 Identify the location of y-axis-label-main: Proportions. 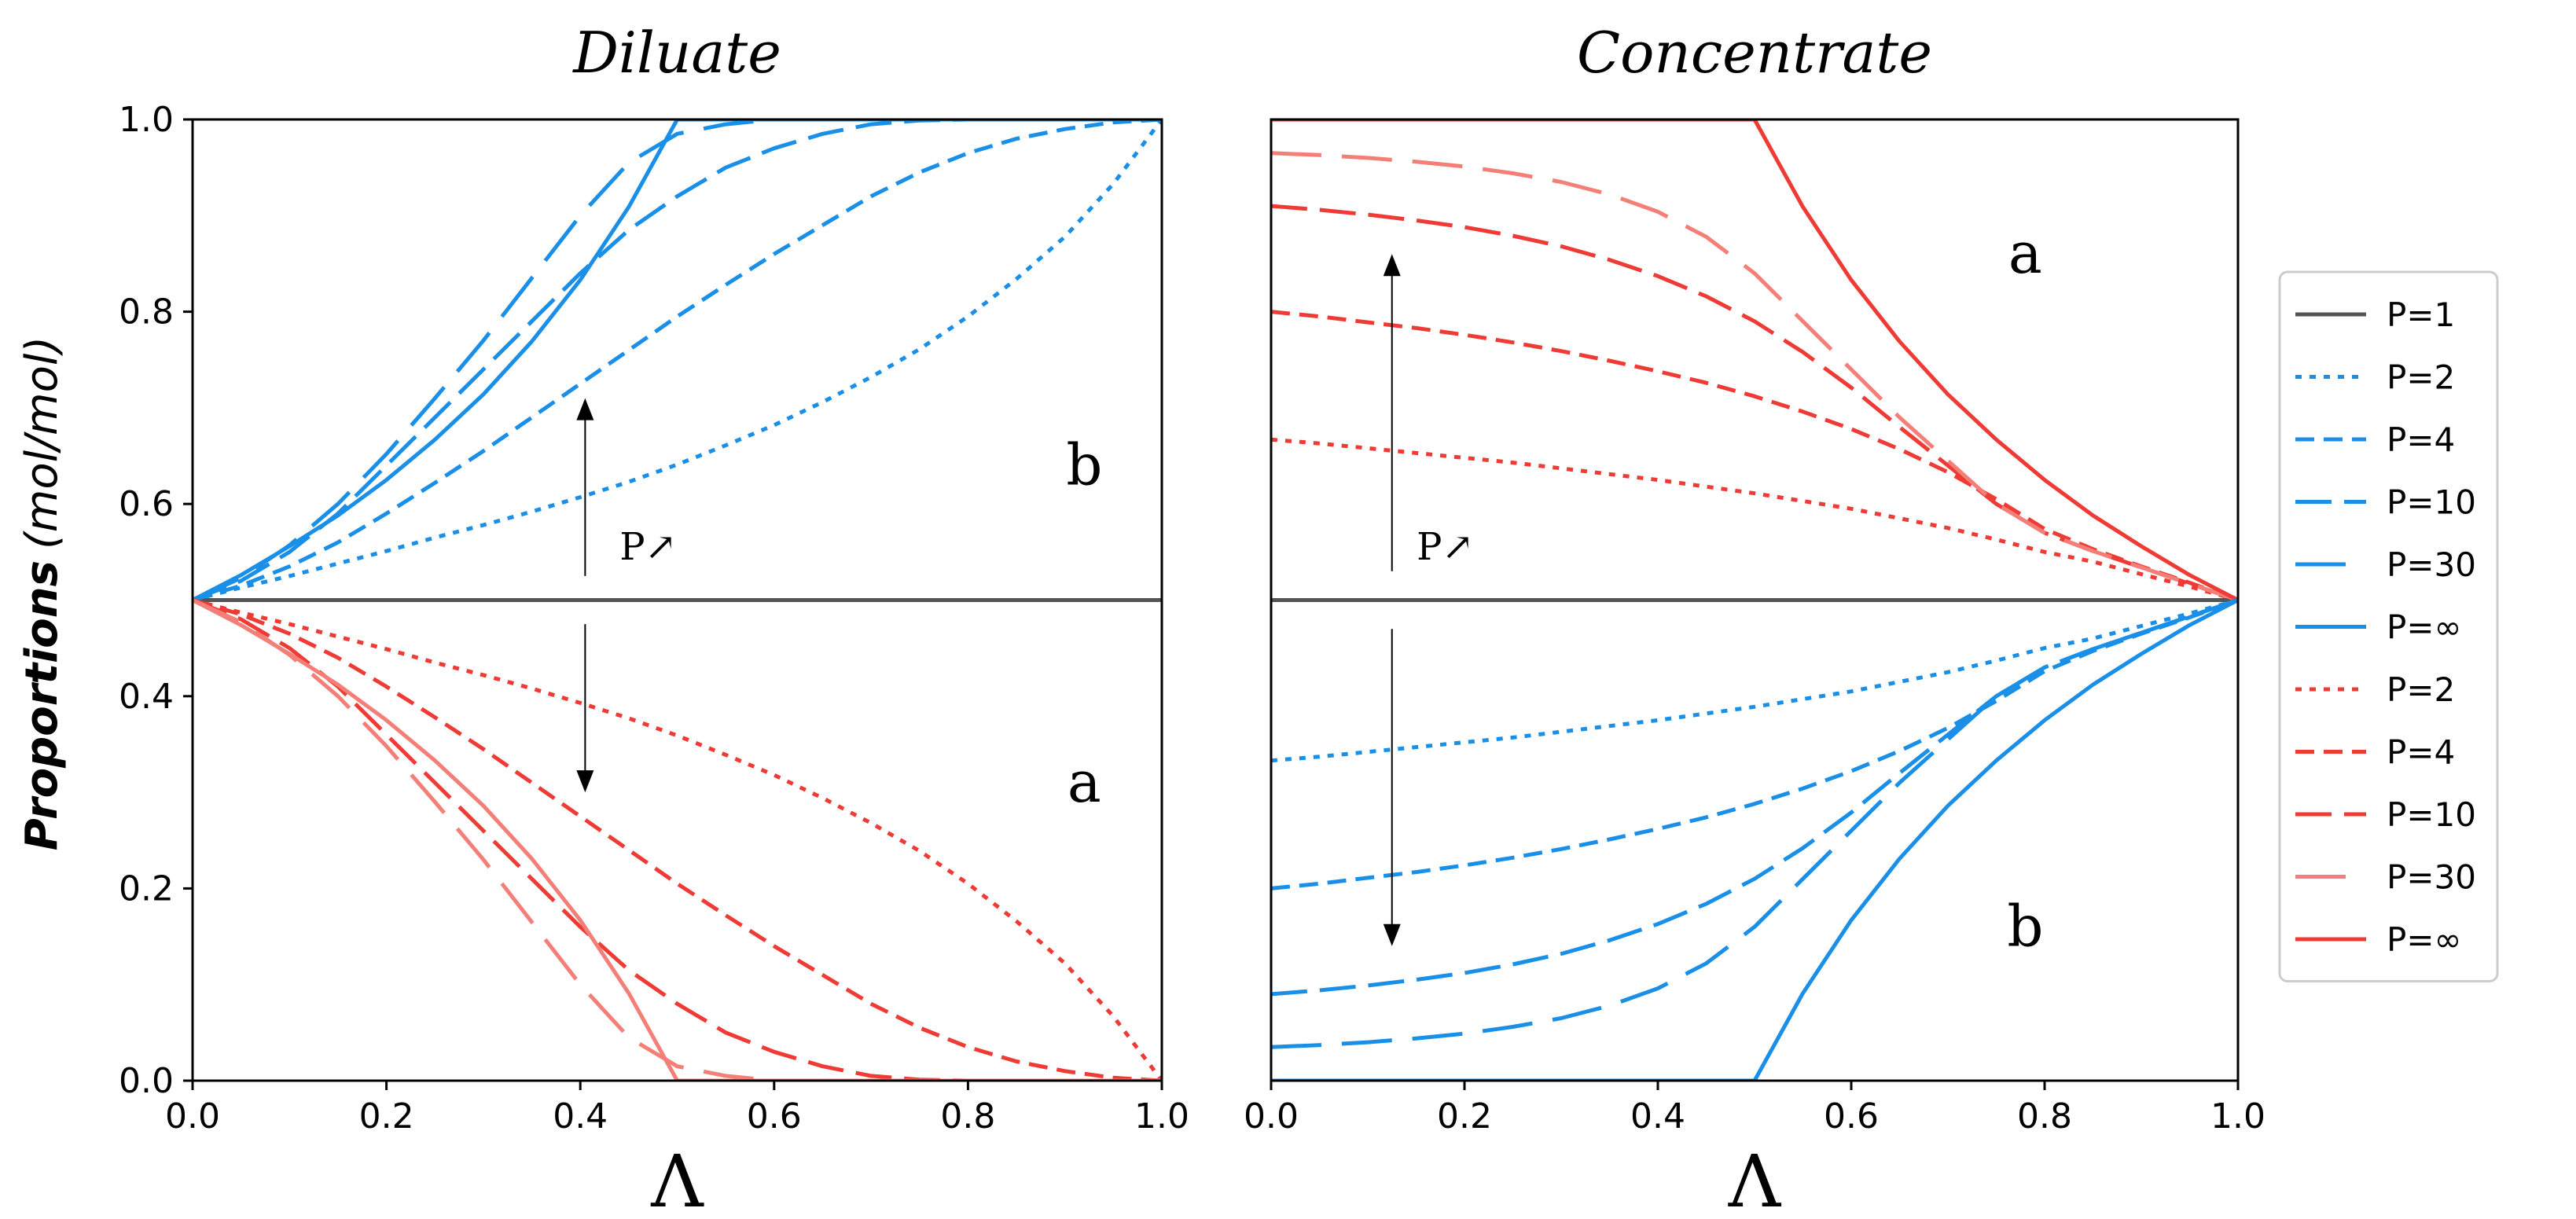
(42, 705).